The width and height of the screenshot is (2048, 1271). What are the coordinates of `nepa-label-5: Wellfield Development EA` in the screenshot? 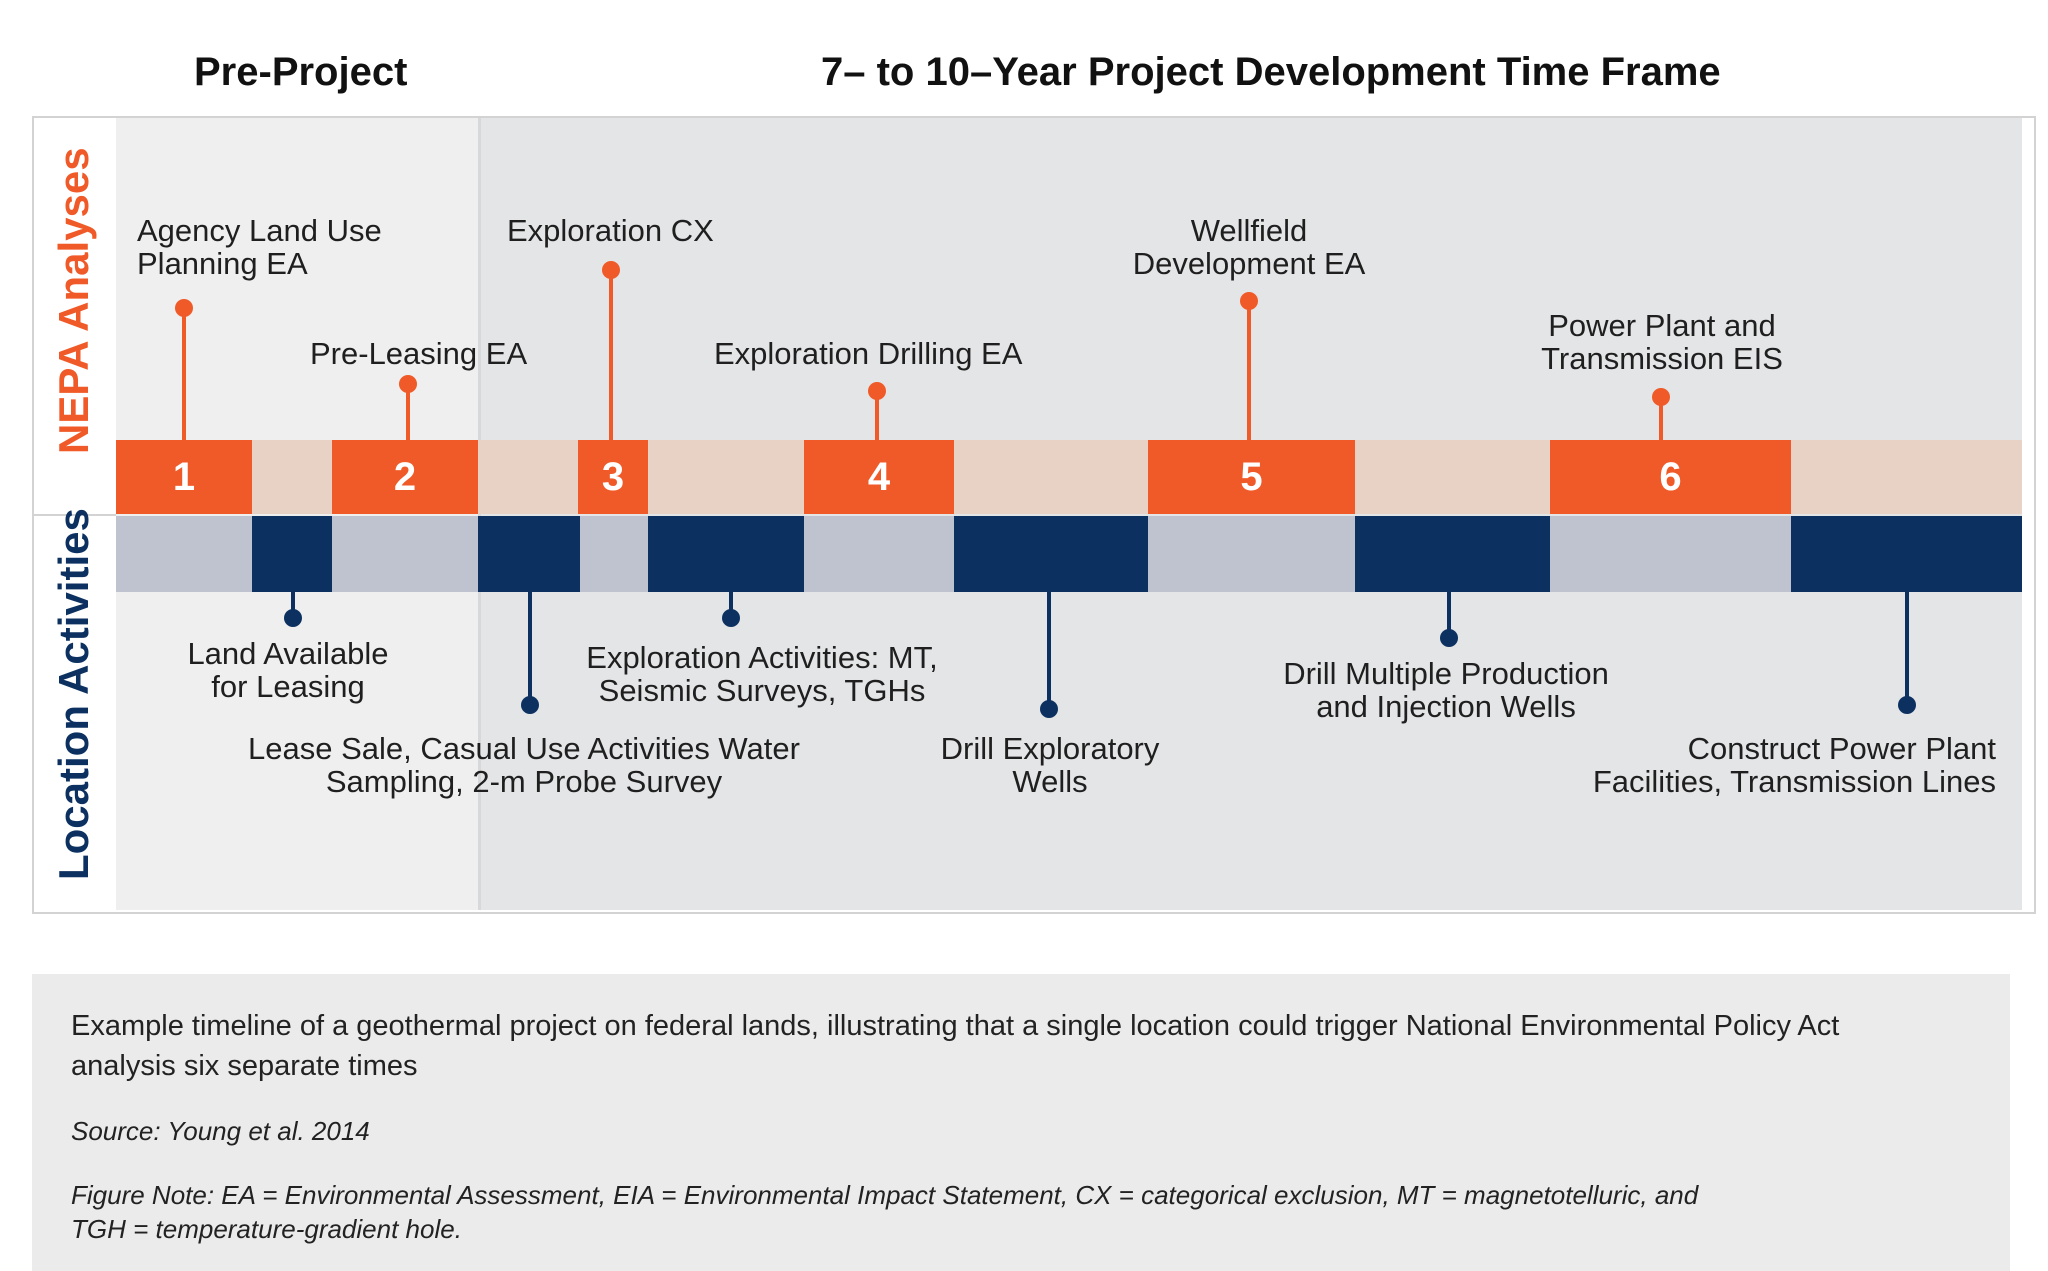 It's located at (1249, 247).